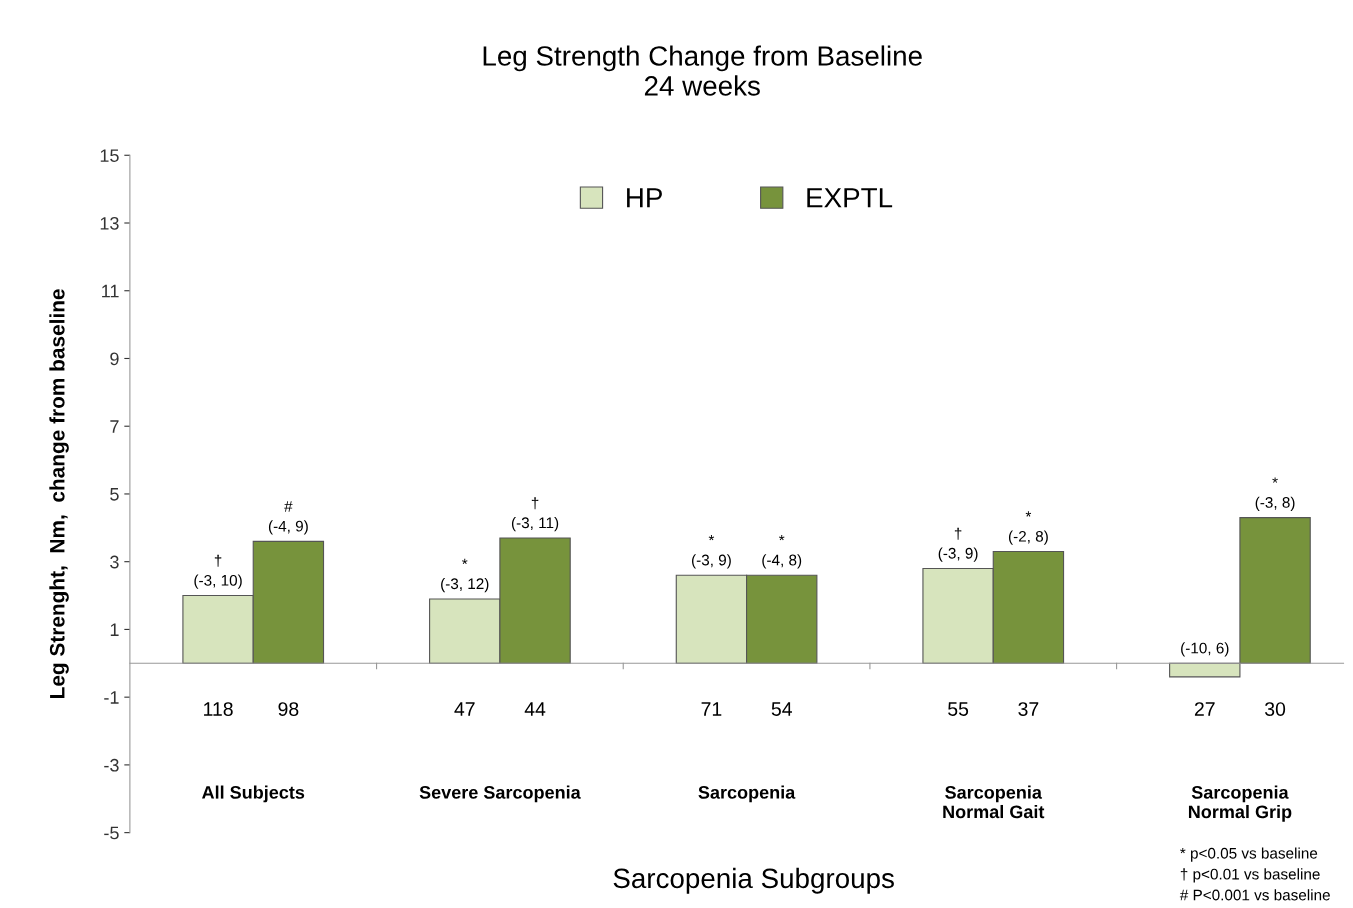  Describe the element at coordinates (782, 552) in the screenshot. I see `data-label: * (-4, 8)` at that location.